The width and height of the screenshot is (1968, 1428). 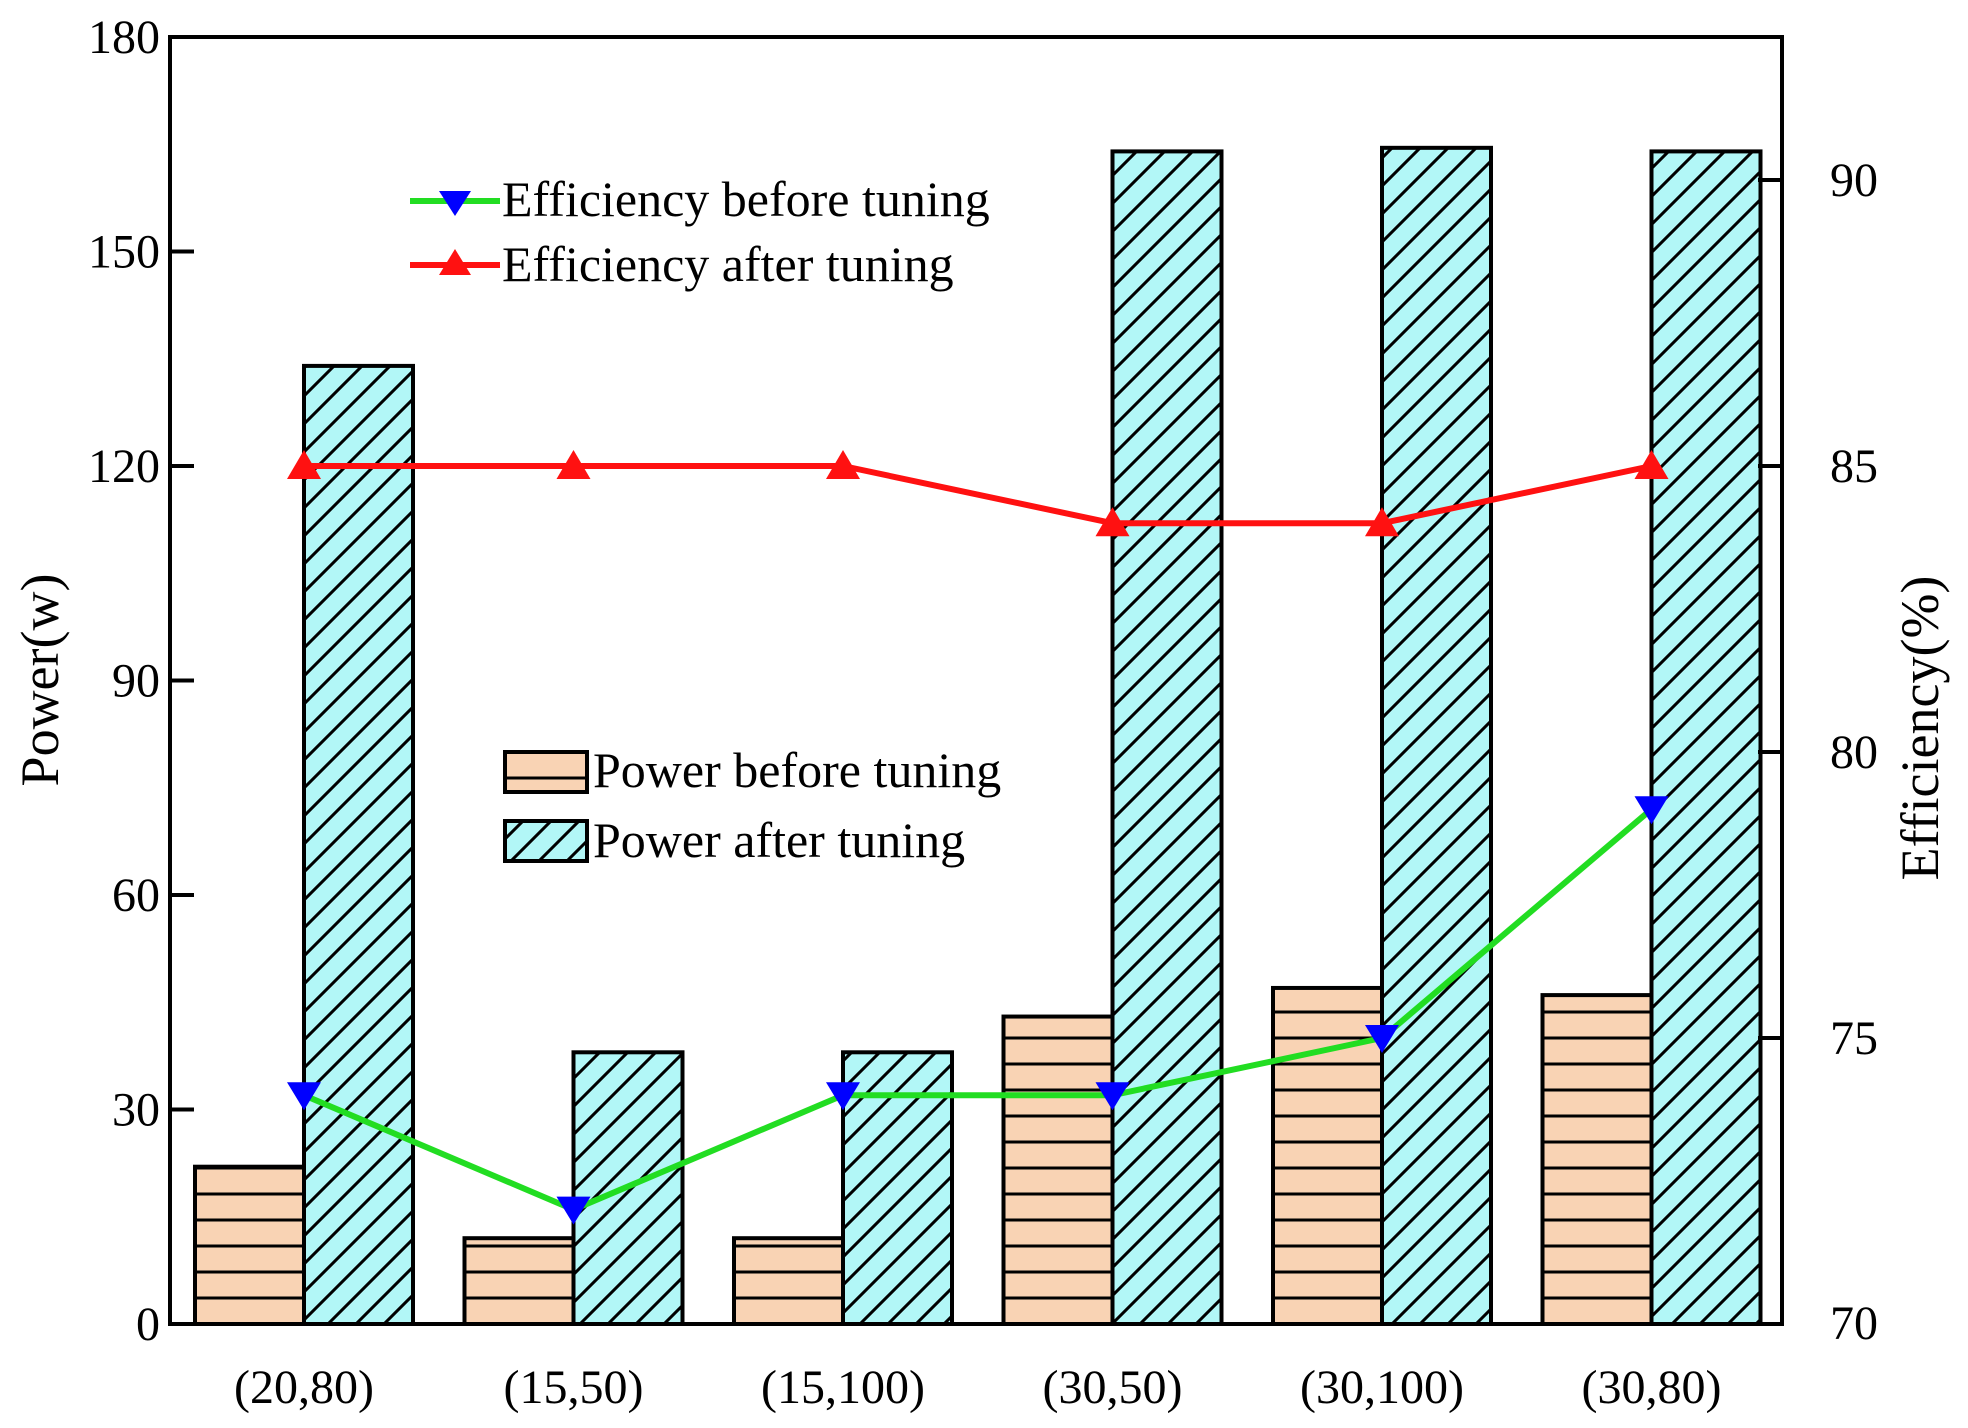 I want to click on y-tick-label: 90, so click(x=136, y=681).